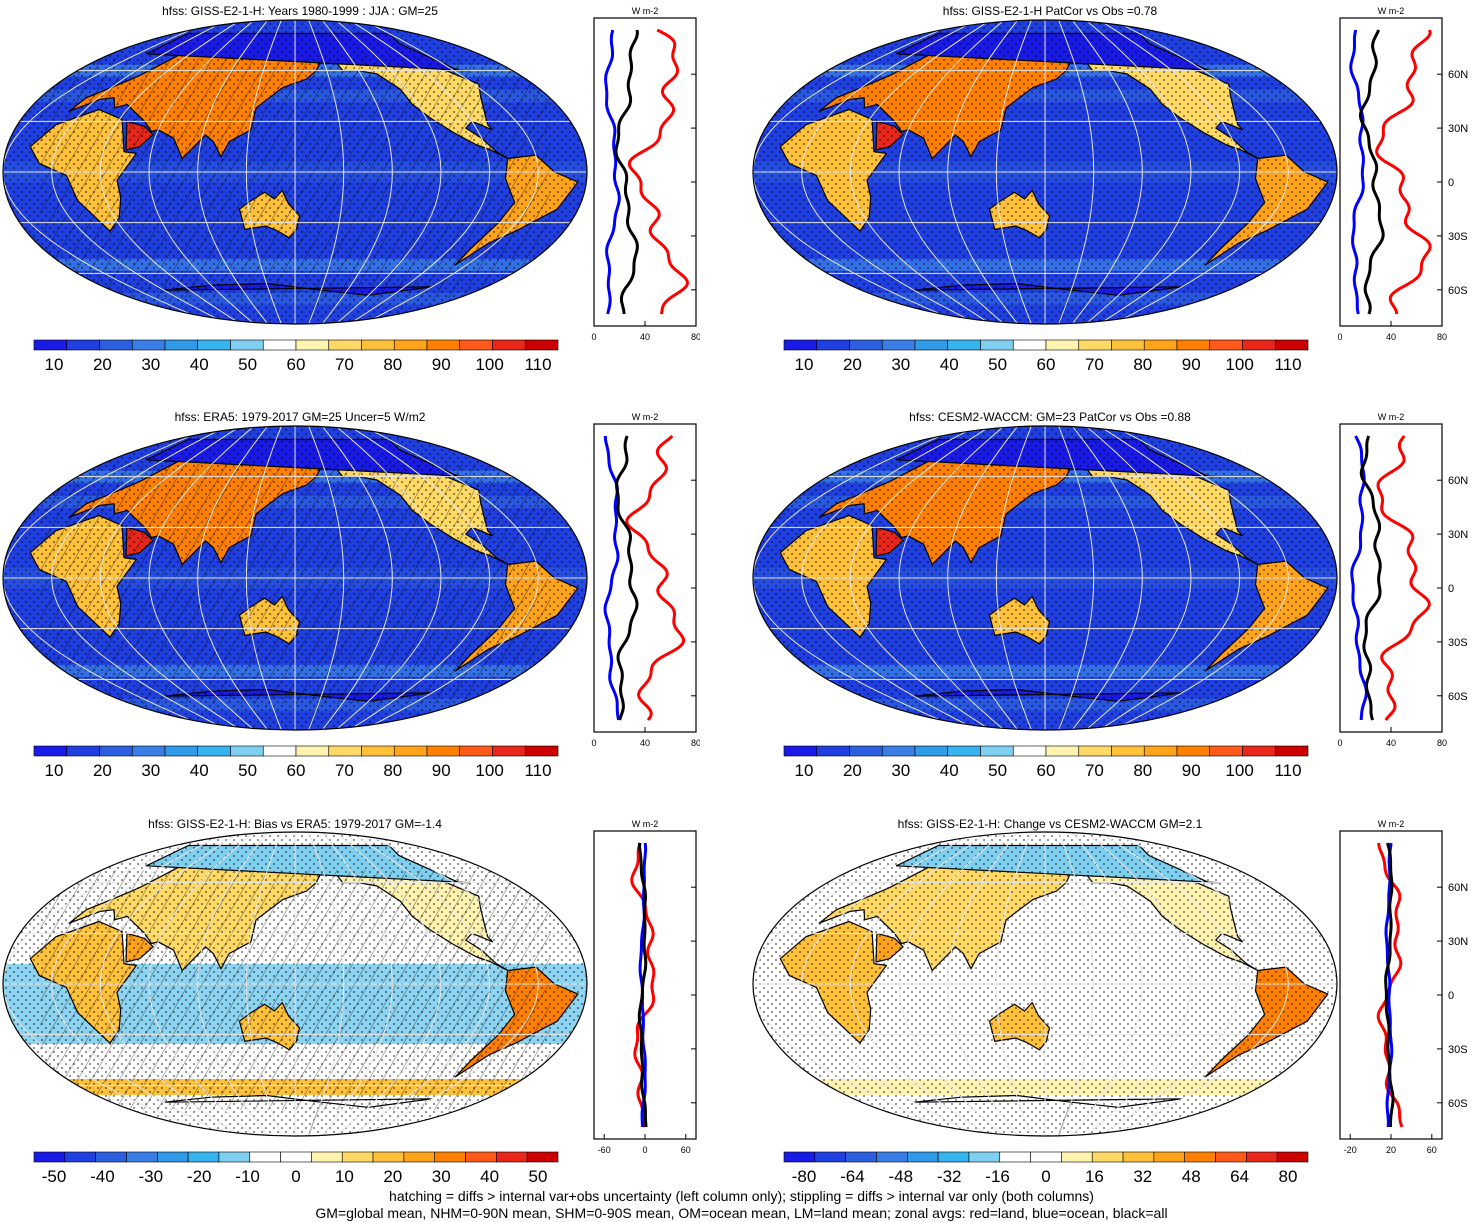  Describe the element at coordinates (852, 1176) in the screenshot. I see `colorbar-label: -64` at that location.